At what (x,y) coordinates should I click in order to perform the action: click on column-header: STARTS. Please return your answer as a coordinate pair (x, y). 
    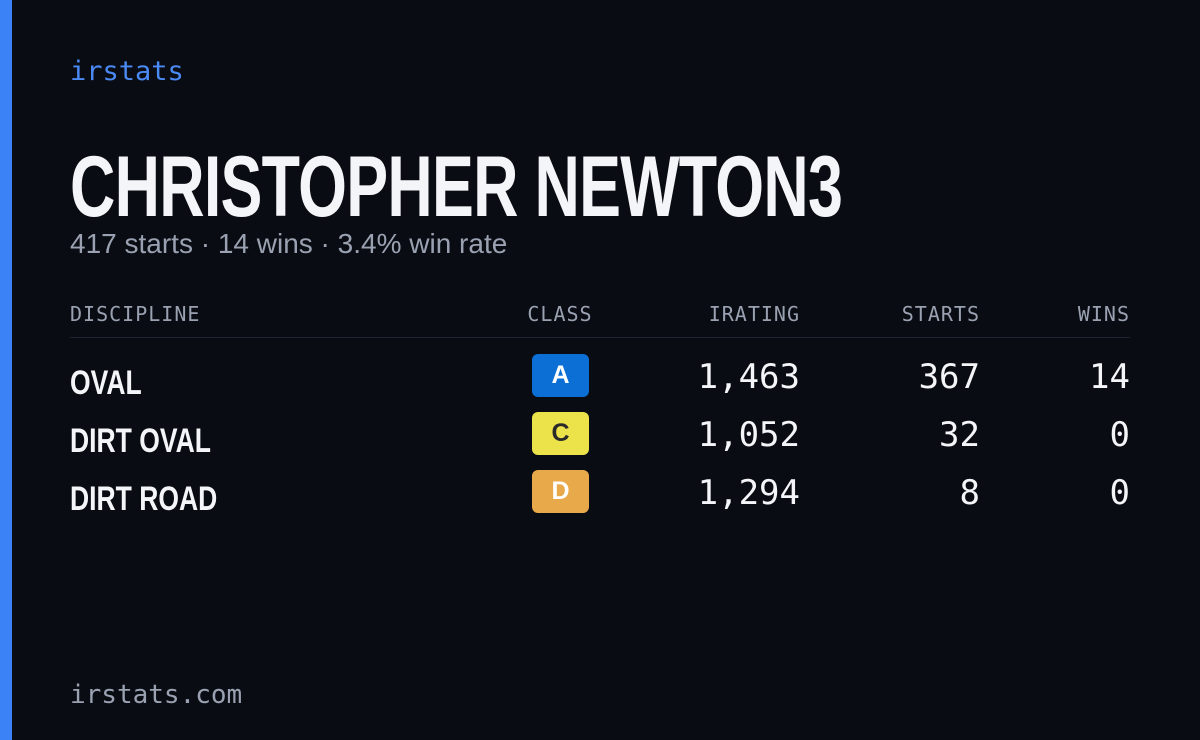
    Looking at the image, I should click on (940, 314).